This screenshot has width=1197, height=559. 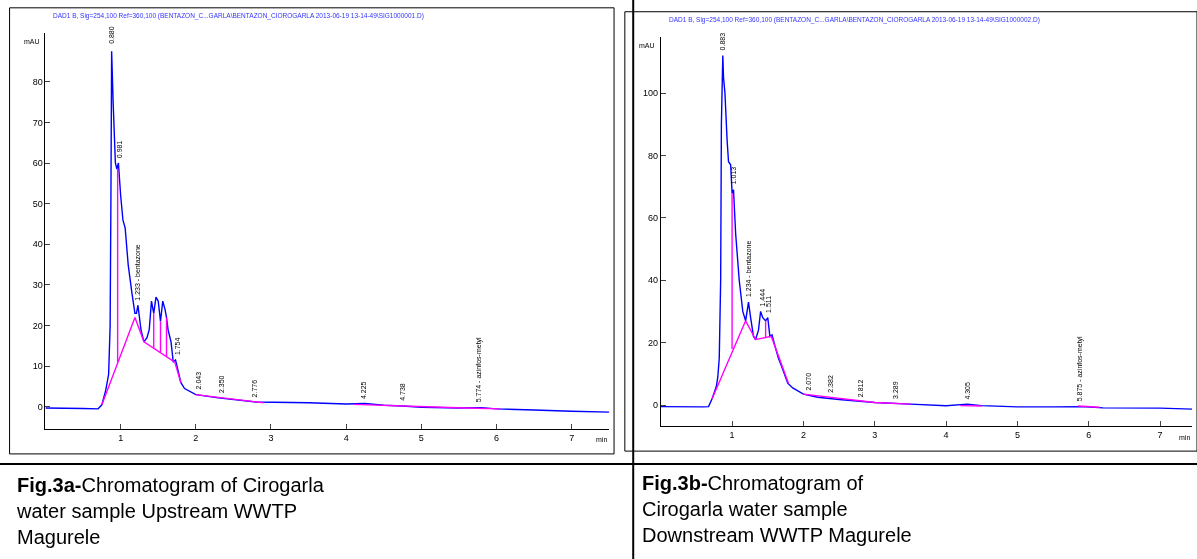 I want to click on y-tick-label: 30, so click(x=37, y=285).